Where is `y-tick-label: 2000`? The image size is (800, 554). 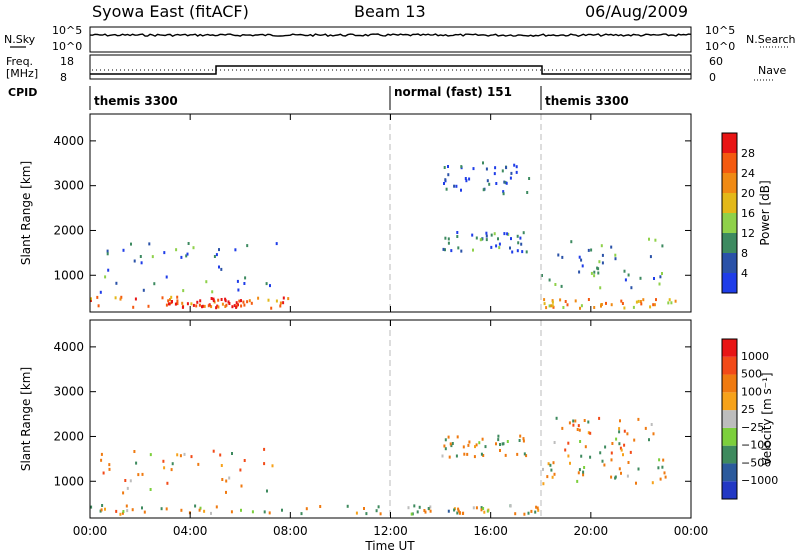
y-tick-label: 2000 is located at coordinates (68, 230).